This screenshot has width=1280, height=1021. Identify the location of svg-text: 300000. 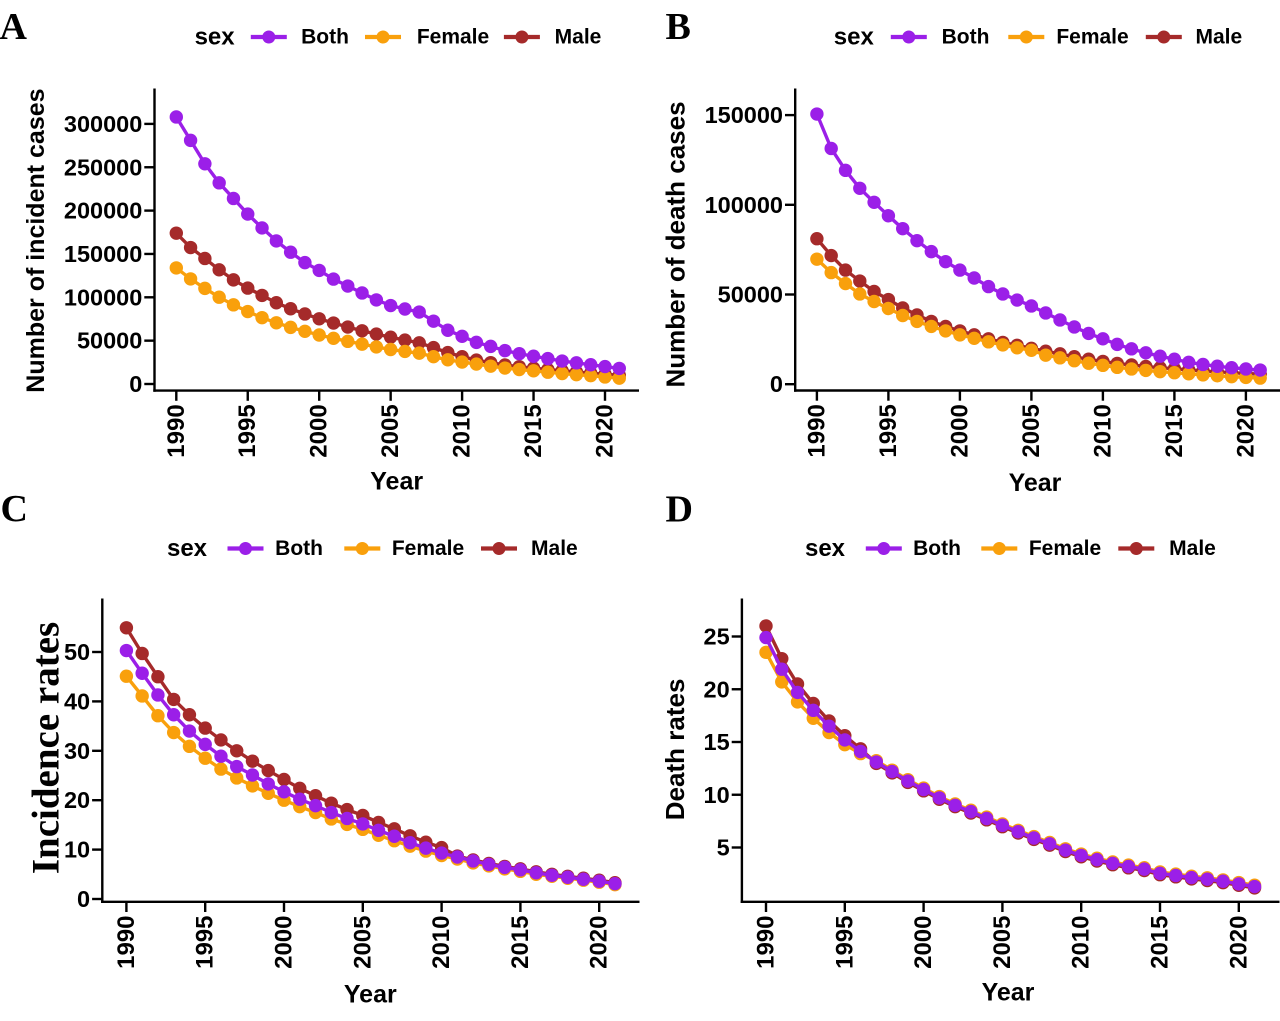
(103, 124).